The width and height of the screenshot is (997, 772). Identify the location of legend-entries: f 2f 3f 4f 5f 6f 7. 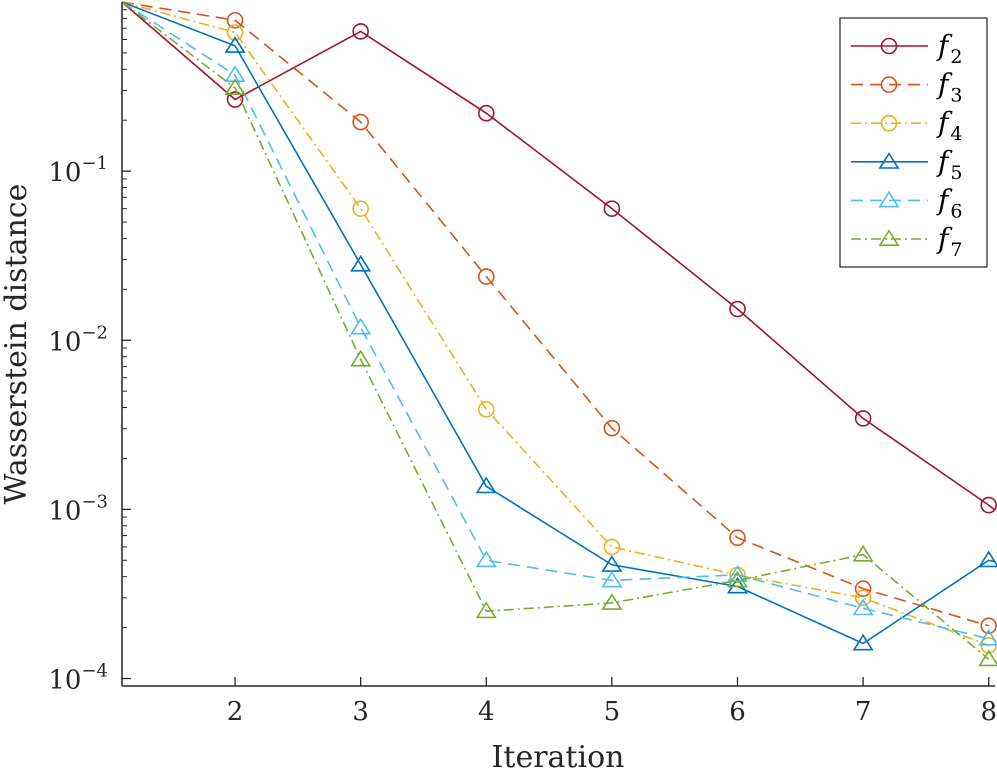
(906, 145).